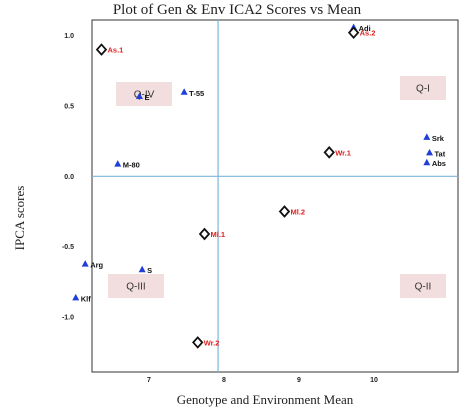 The image size is (474, 410). I want to click on genotype-label: Abs, so click(439, 163).